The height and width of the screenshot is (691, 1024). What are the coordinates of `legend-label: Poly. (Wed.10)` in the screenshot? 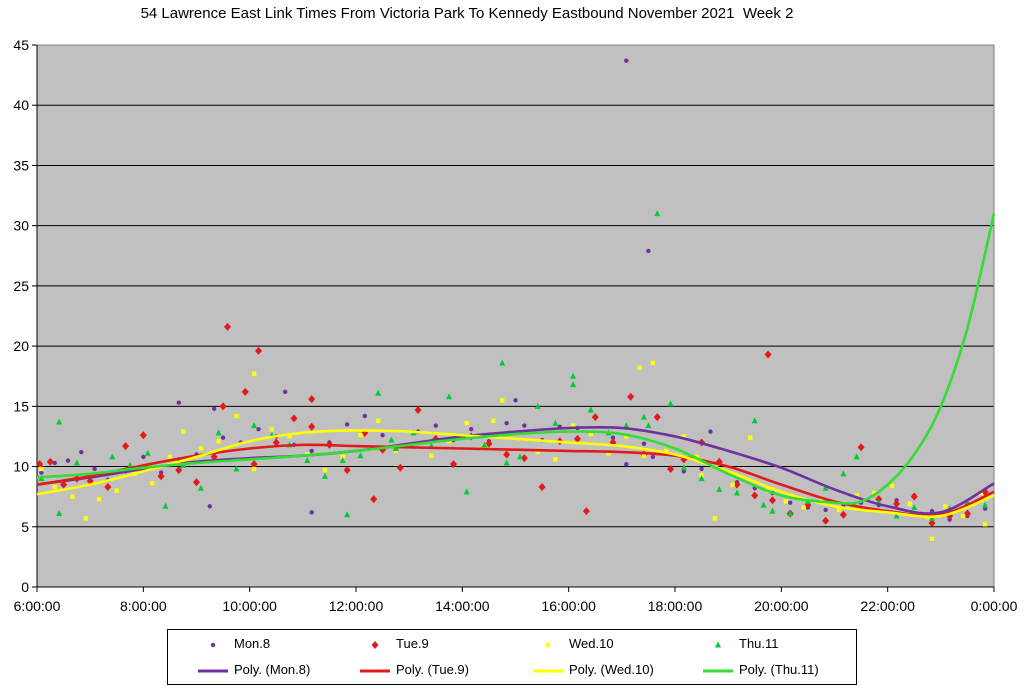 It's located at (611, 669).